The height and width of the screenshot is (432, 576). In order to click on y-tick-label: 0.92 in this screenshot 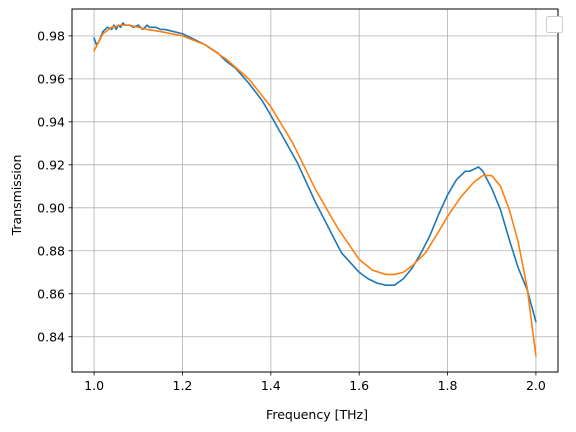, I will do `click(51, 164)`.